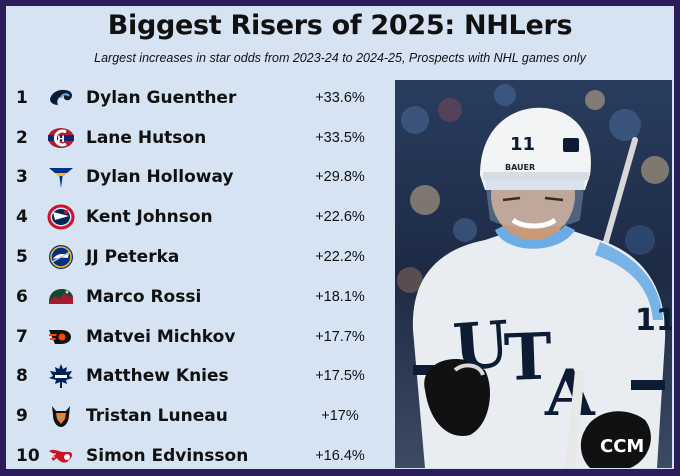 The width and height of the screenshot is (680, 476). I want to click on player-name: Simon Edvinsson, so click(167, 456).